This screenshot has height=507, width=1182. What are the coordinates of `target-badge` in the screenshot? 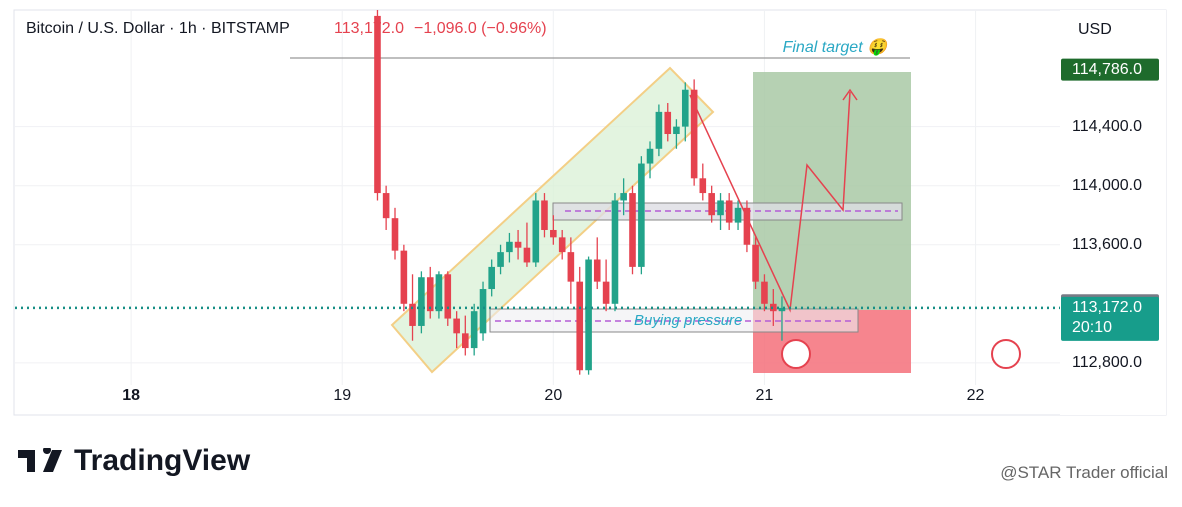 It's located at (1110, 69).